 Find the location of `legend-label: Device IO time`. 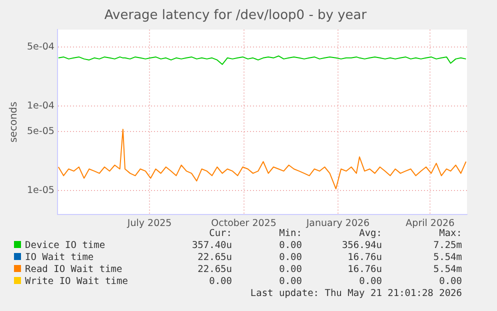

legend-label: Device IO time is located at coordinates (65, 246).